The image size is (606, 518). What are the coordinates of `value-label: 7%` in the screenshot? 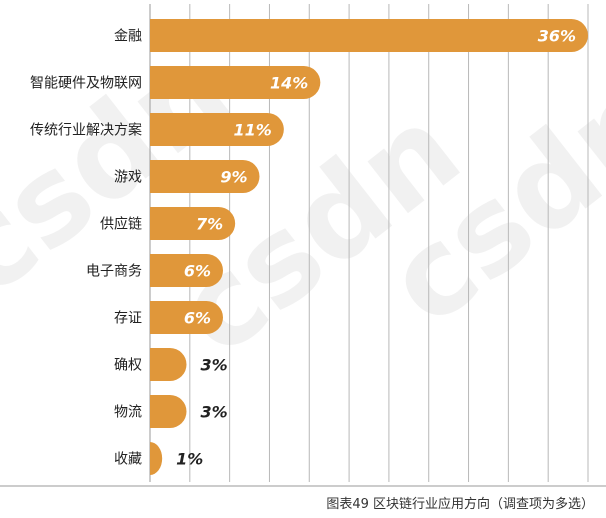 It's located at (209, 224).